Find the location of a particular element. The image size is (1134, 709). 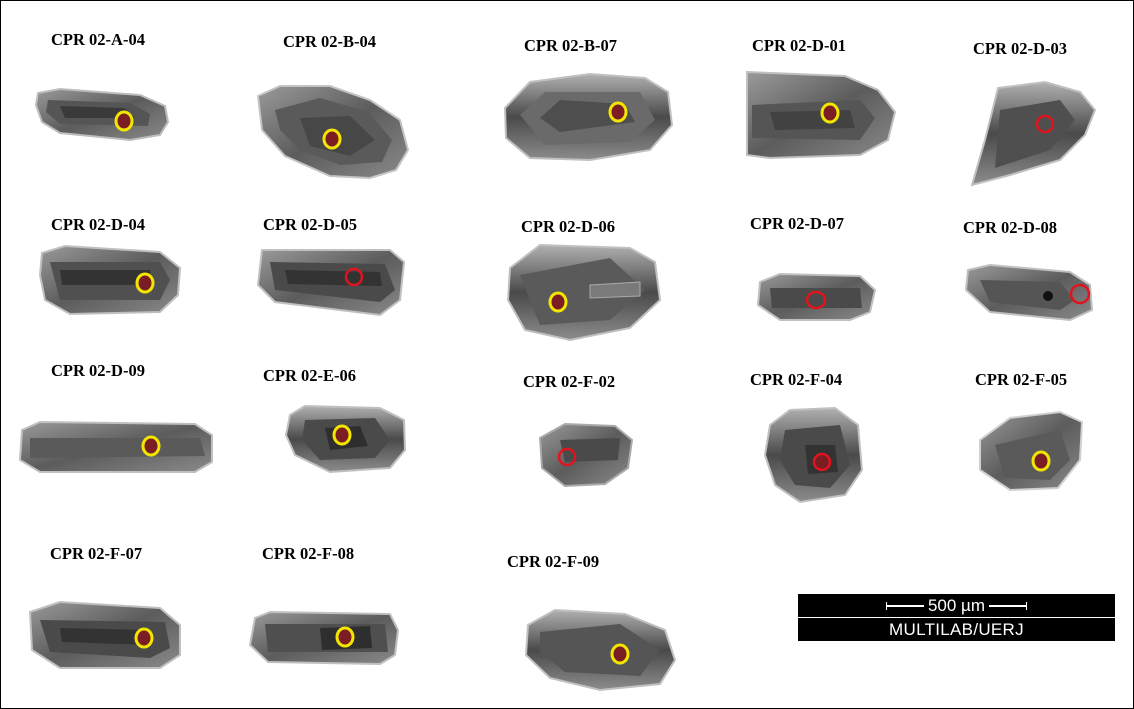

grain-label: CPR 02-E-06 is located at coordinates (310, 375).